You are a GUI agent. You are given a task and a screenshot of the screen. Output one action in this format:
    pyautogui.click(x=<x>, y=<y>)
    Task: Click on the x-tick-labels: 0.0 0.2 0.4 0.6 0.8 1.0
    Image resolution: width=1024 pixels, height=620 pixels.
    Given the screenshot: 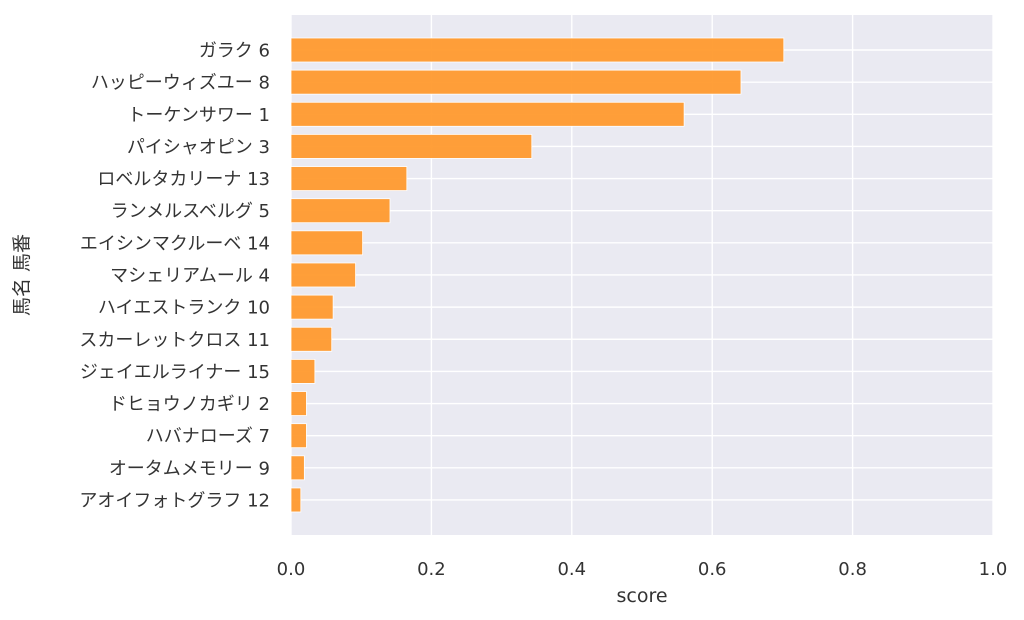 What is the action you would take?
    pyautogui.click(x=642, y=569)
    